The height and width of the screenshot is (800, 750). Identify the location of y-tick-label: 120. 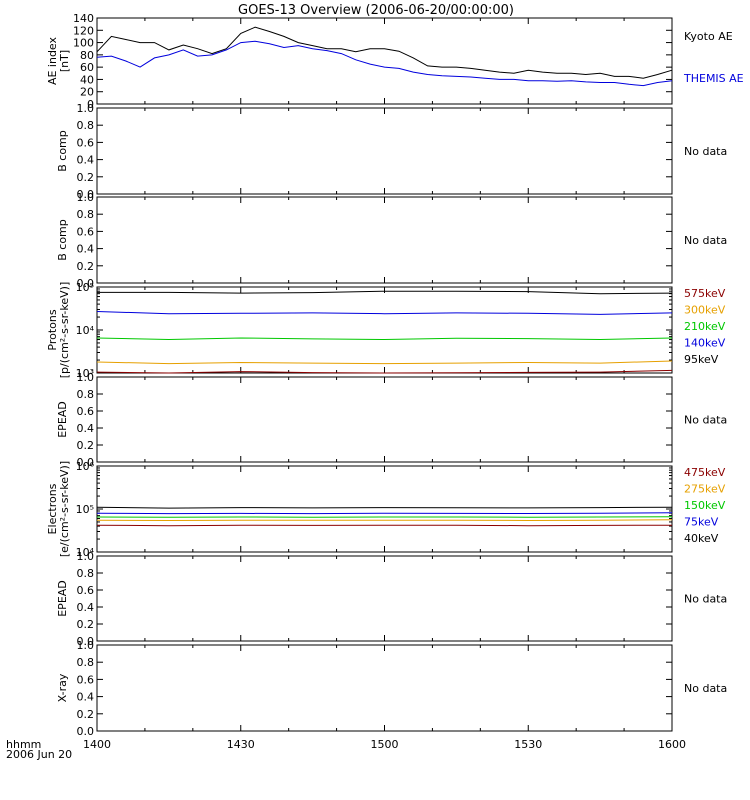
(83, 30).